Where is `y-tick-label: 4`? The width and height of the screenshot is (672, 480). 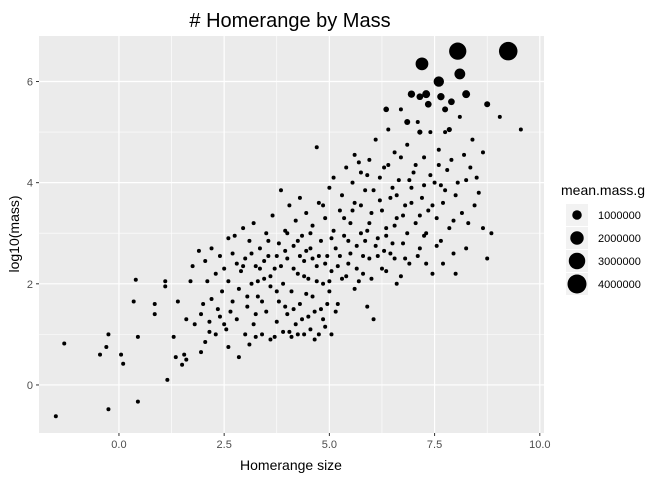
y-tick-label: 4 is located at coordinates (30, 184).